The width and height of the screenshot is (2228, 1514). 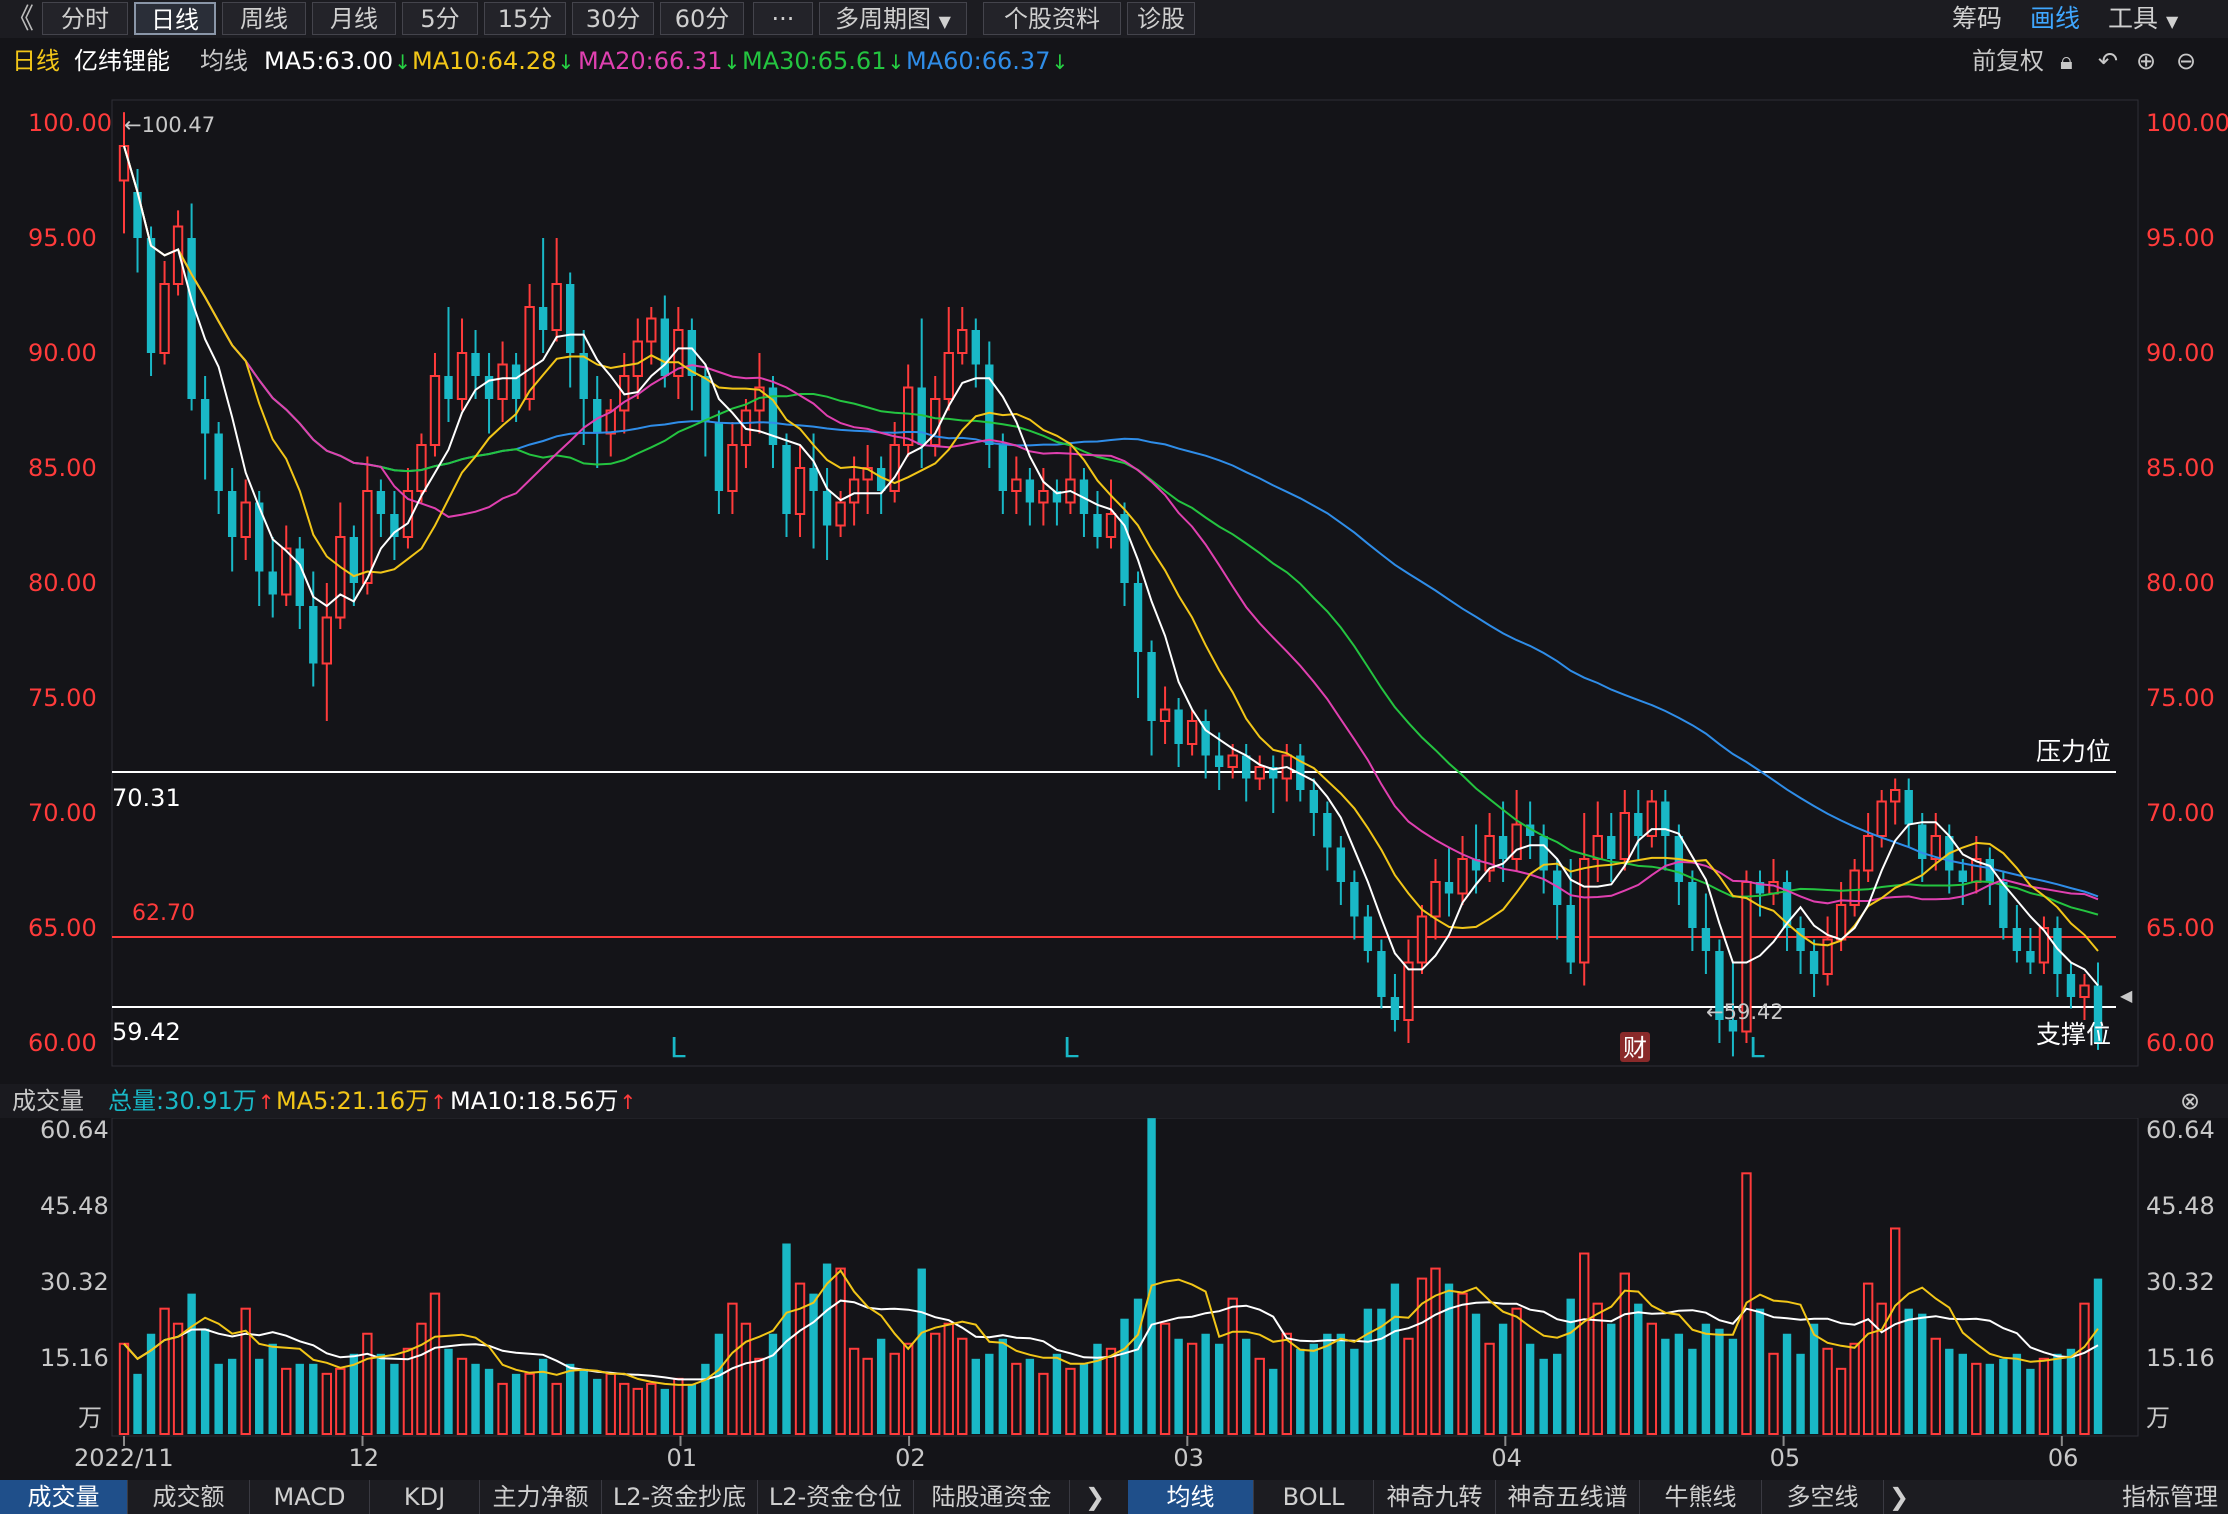 I want to click on close-icon: ⊗, so click(x=2190, y=1101).